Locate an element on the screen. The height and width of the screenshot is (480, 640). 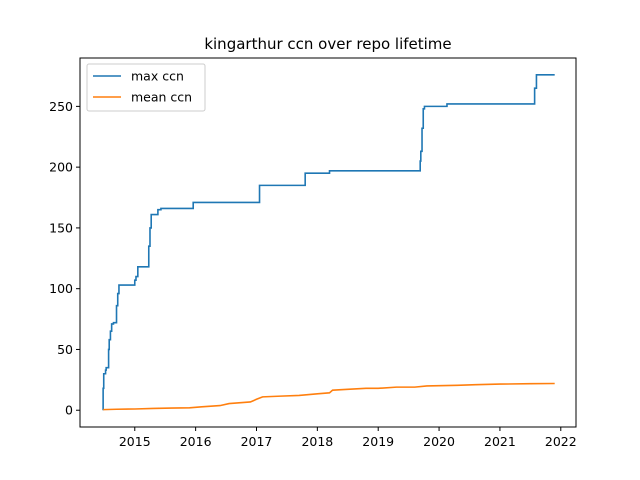
y-tick-label: 150 is located at coordinates (61, 227).